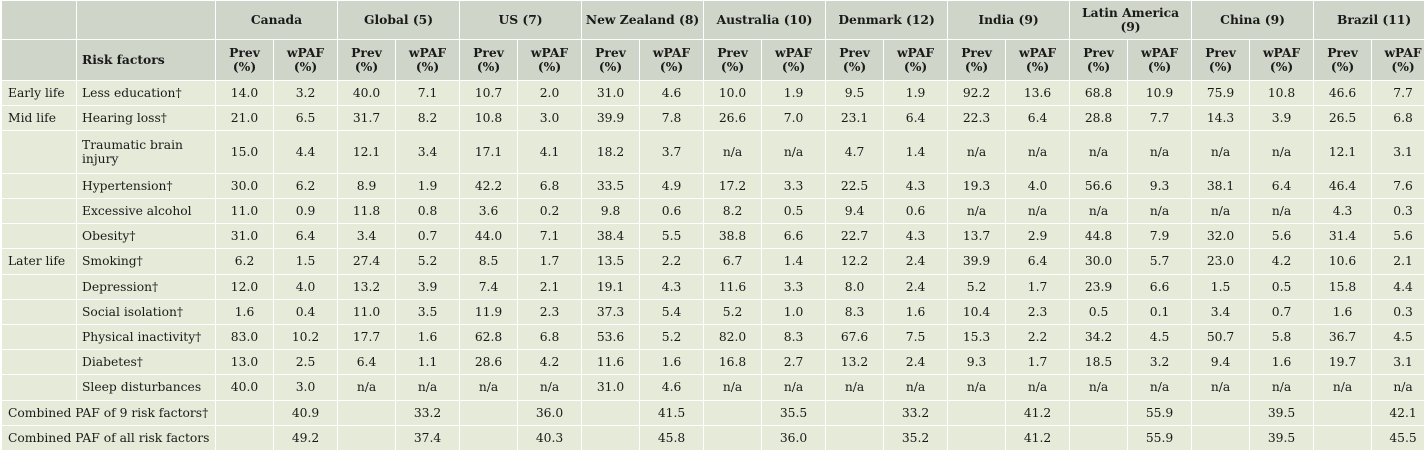  Describe the element at coordinates (367, 152) in the screenshot. I see `prev-value-cell: 12.1` at that location.